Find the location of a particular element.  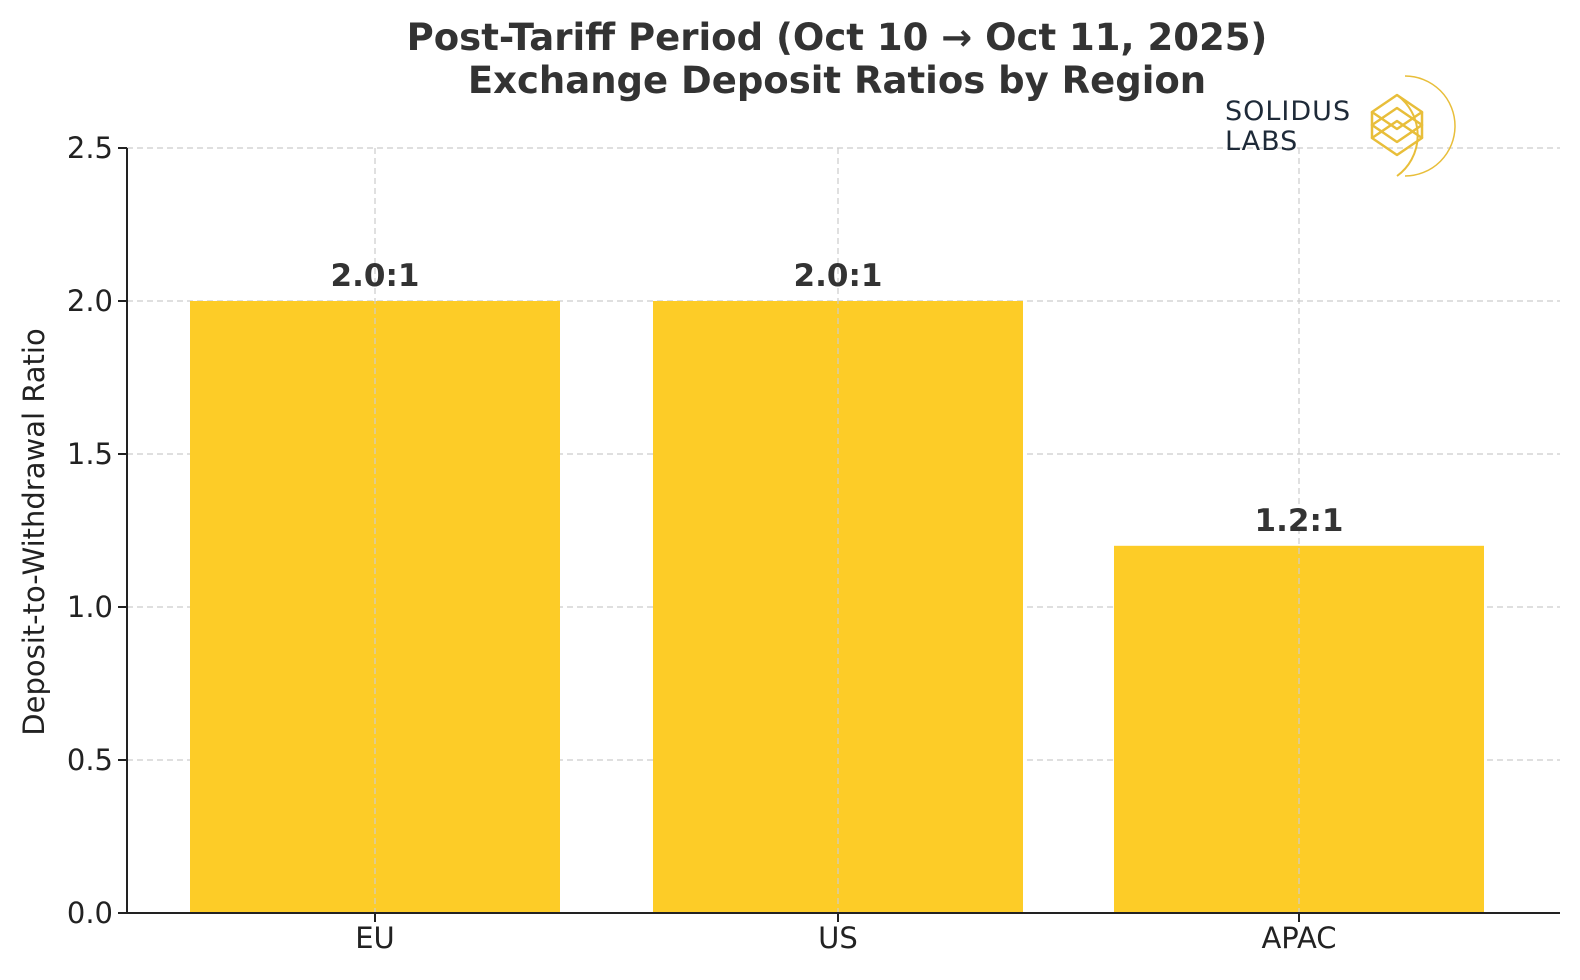

x-tick-label: EU is located at coordinates (375, 938).